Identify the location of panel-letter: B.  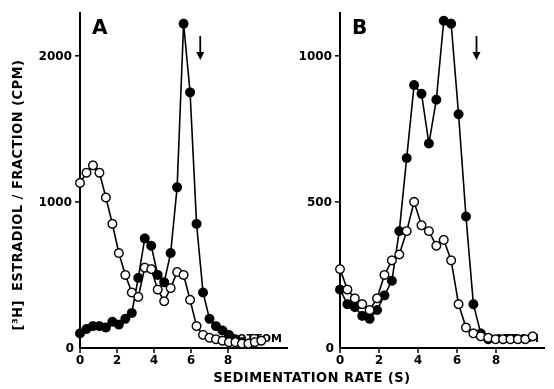
(359, 27).